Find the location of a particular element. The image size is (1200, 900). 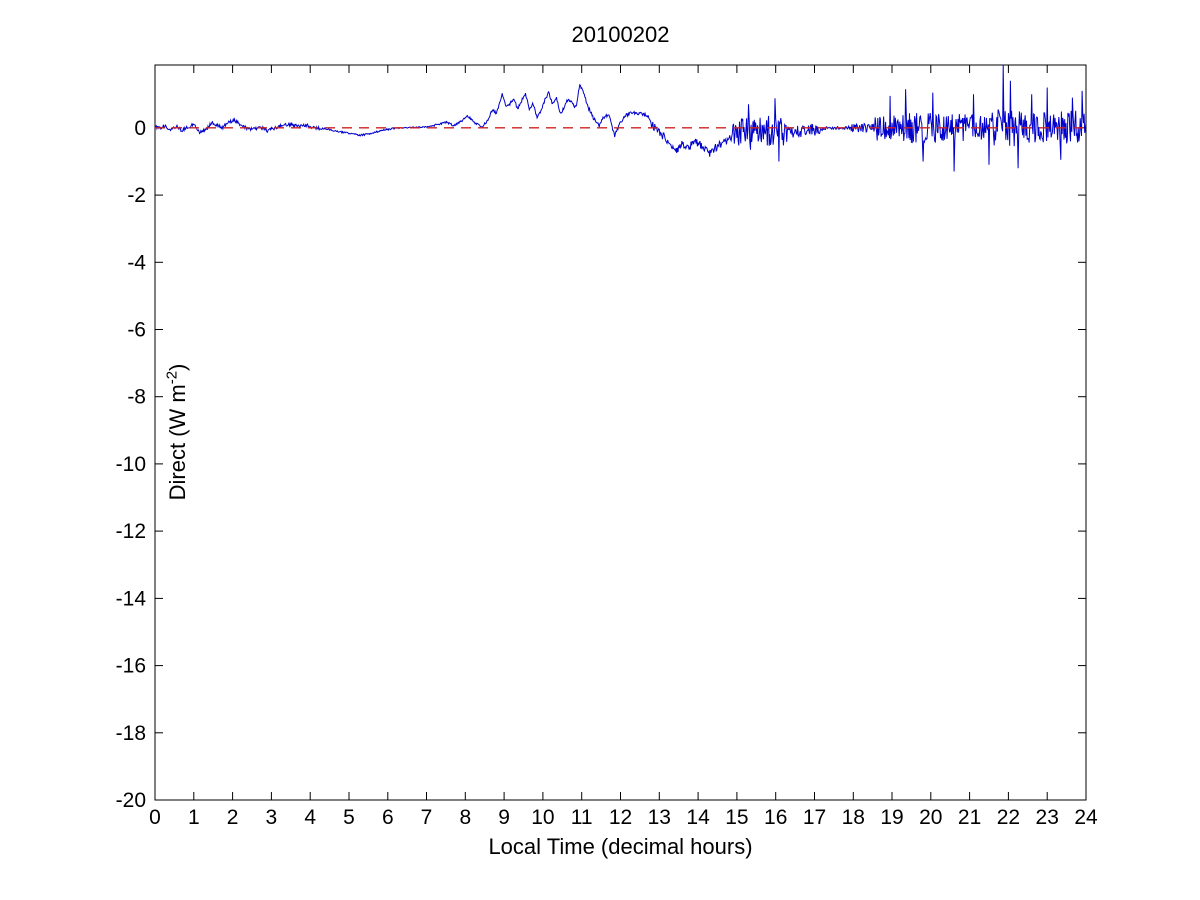

y-tick-label: -8 is located at coordinates (136, 397).